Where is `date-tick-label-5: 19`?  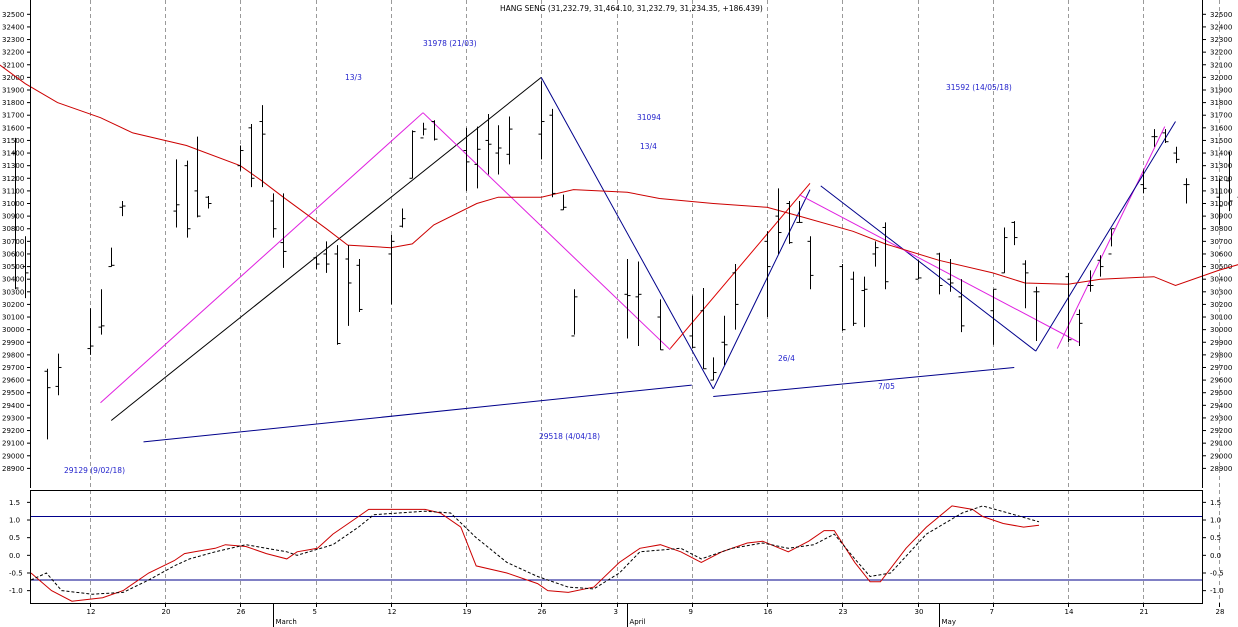 date-tick-label-5: 19 is located at coordinates (467, 612).